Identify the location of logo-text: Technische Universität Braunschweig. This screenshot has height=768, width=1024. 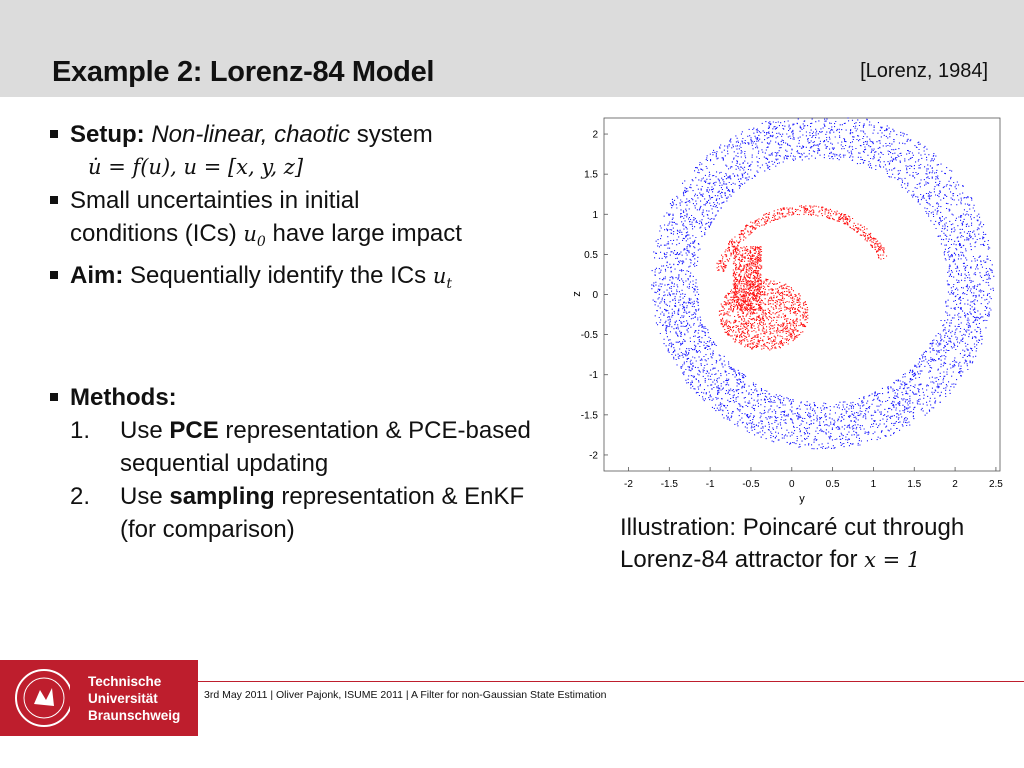
(134, 698).